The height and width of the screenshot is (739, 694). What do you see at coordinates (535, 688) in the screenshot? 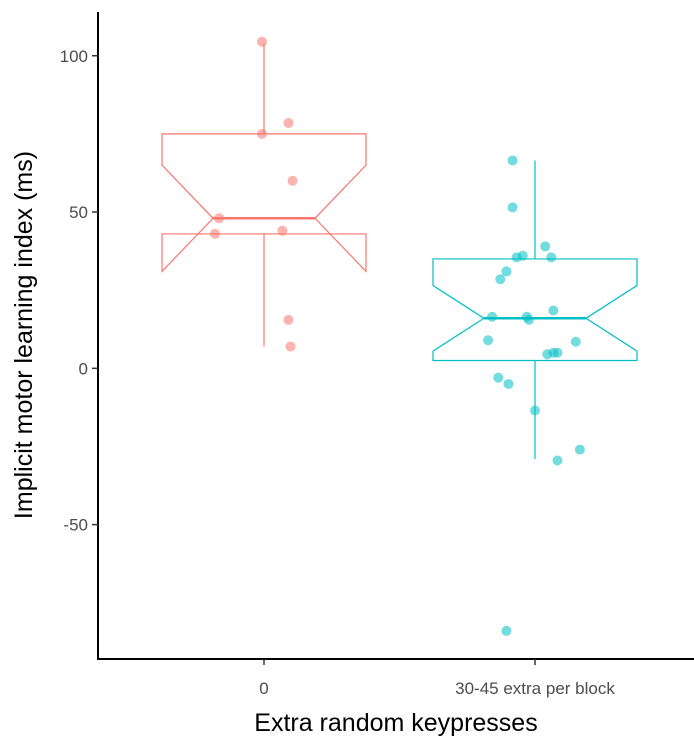
I see `x-tick-label: 30-45 extra per block` at bounding box center [535, 688].